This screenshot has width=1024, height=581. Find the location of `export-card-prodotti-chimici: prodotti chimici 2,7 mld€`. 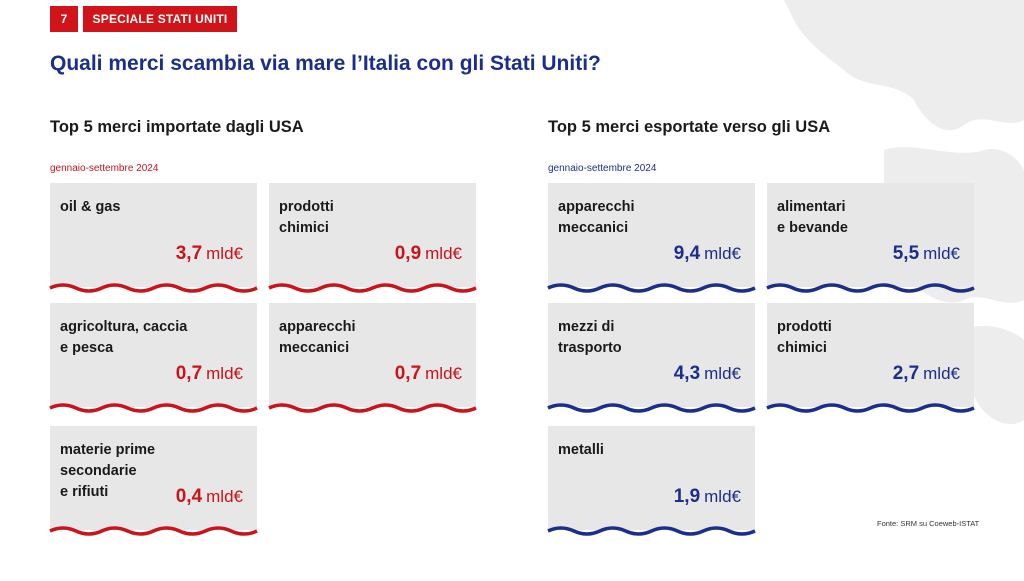

export-card-prodotti-chimici: prodotti chimici 2,7 mld€ is located at coordinates (870, 358).